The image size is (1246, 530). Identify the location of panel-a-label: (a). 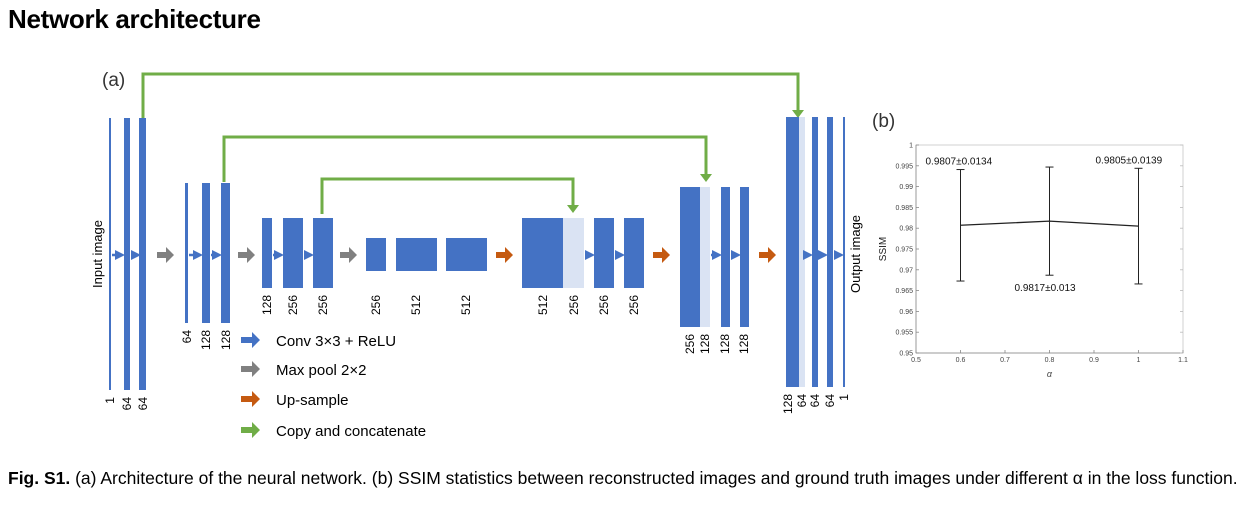
(113, 80).